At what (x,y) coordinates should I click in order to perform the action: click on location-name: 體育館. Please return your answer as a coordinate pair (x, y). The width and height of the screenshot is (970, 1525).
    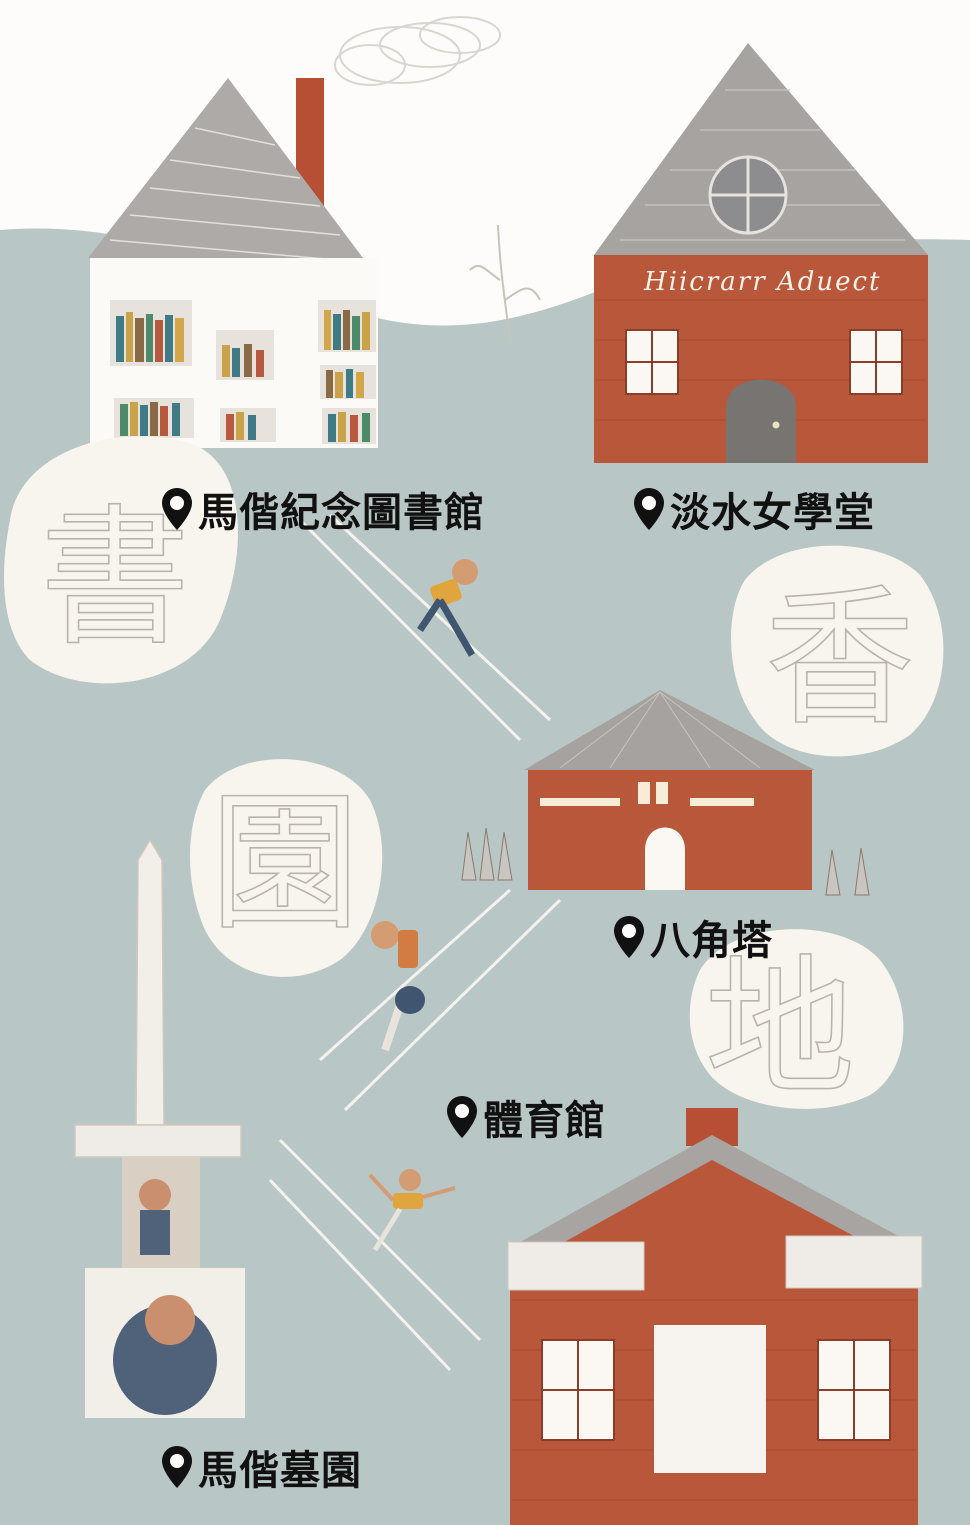
    Looking at the image, I should click on (544, 1117).